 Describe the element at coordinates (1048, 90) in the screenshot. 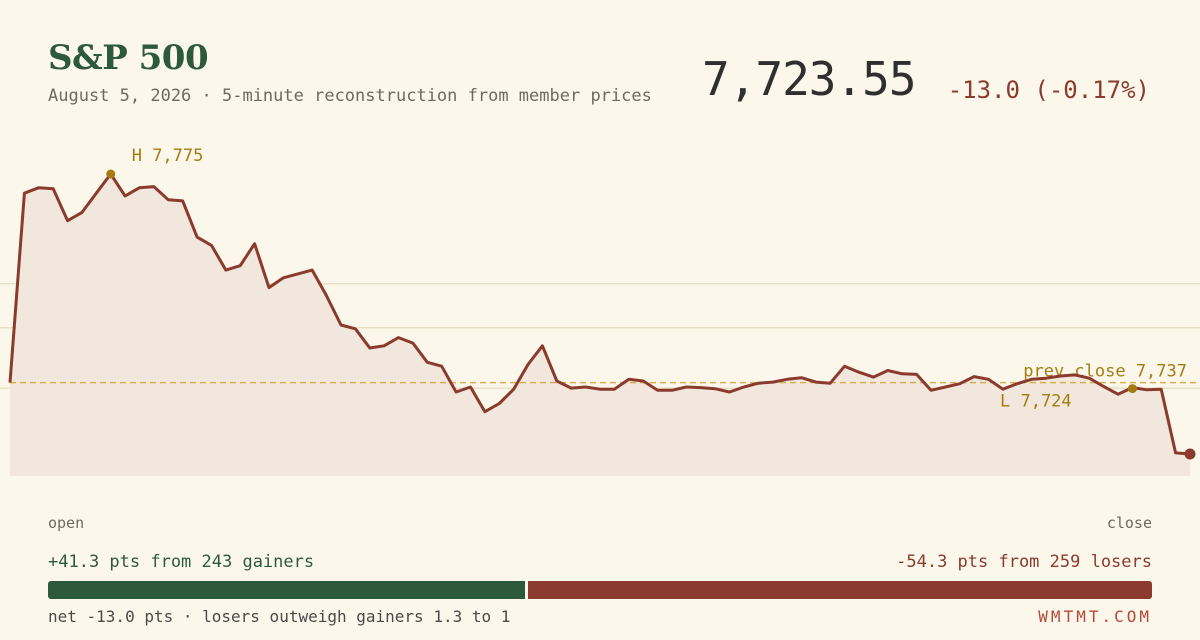

I see `price-change: -13.0 (-0.17%)` at that location.